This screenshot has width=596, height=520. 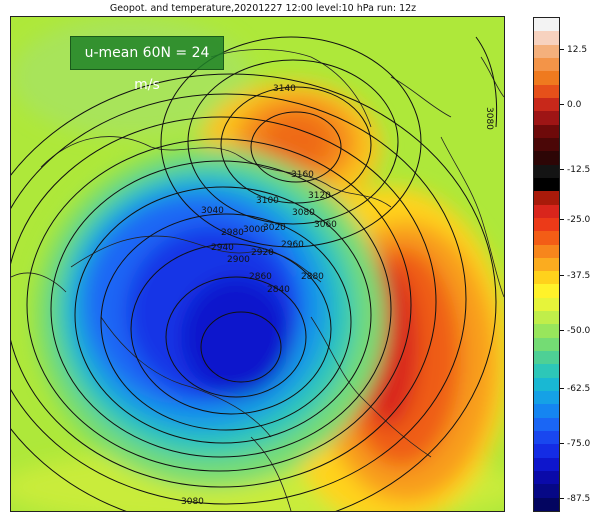 I want to click on contour-label: 3000, so click(x=254, y=230).